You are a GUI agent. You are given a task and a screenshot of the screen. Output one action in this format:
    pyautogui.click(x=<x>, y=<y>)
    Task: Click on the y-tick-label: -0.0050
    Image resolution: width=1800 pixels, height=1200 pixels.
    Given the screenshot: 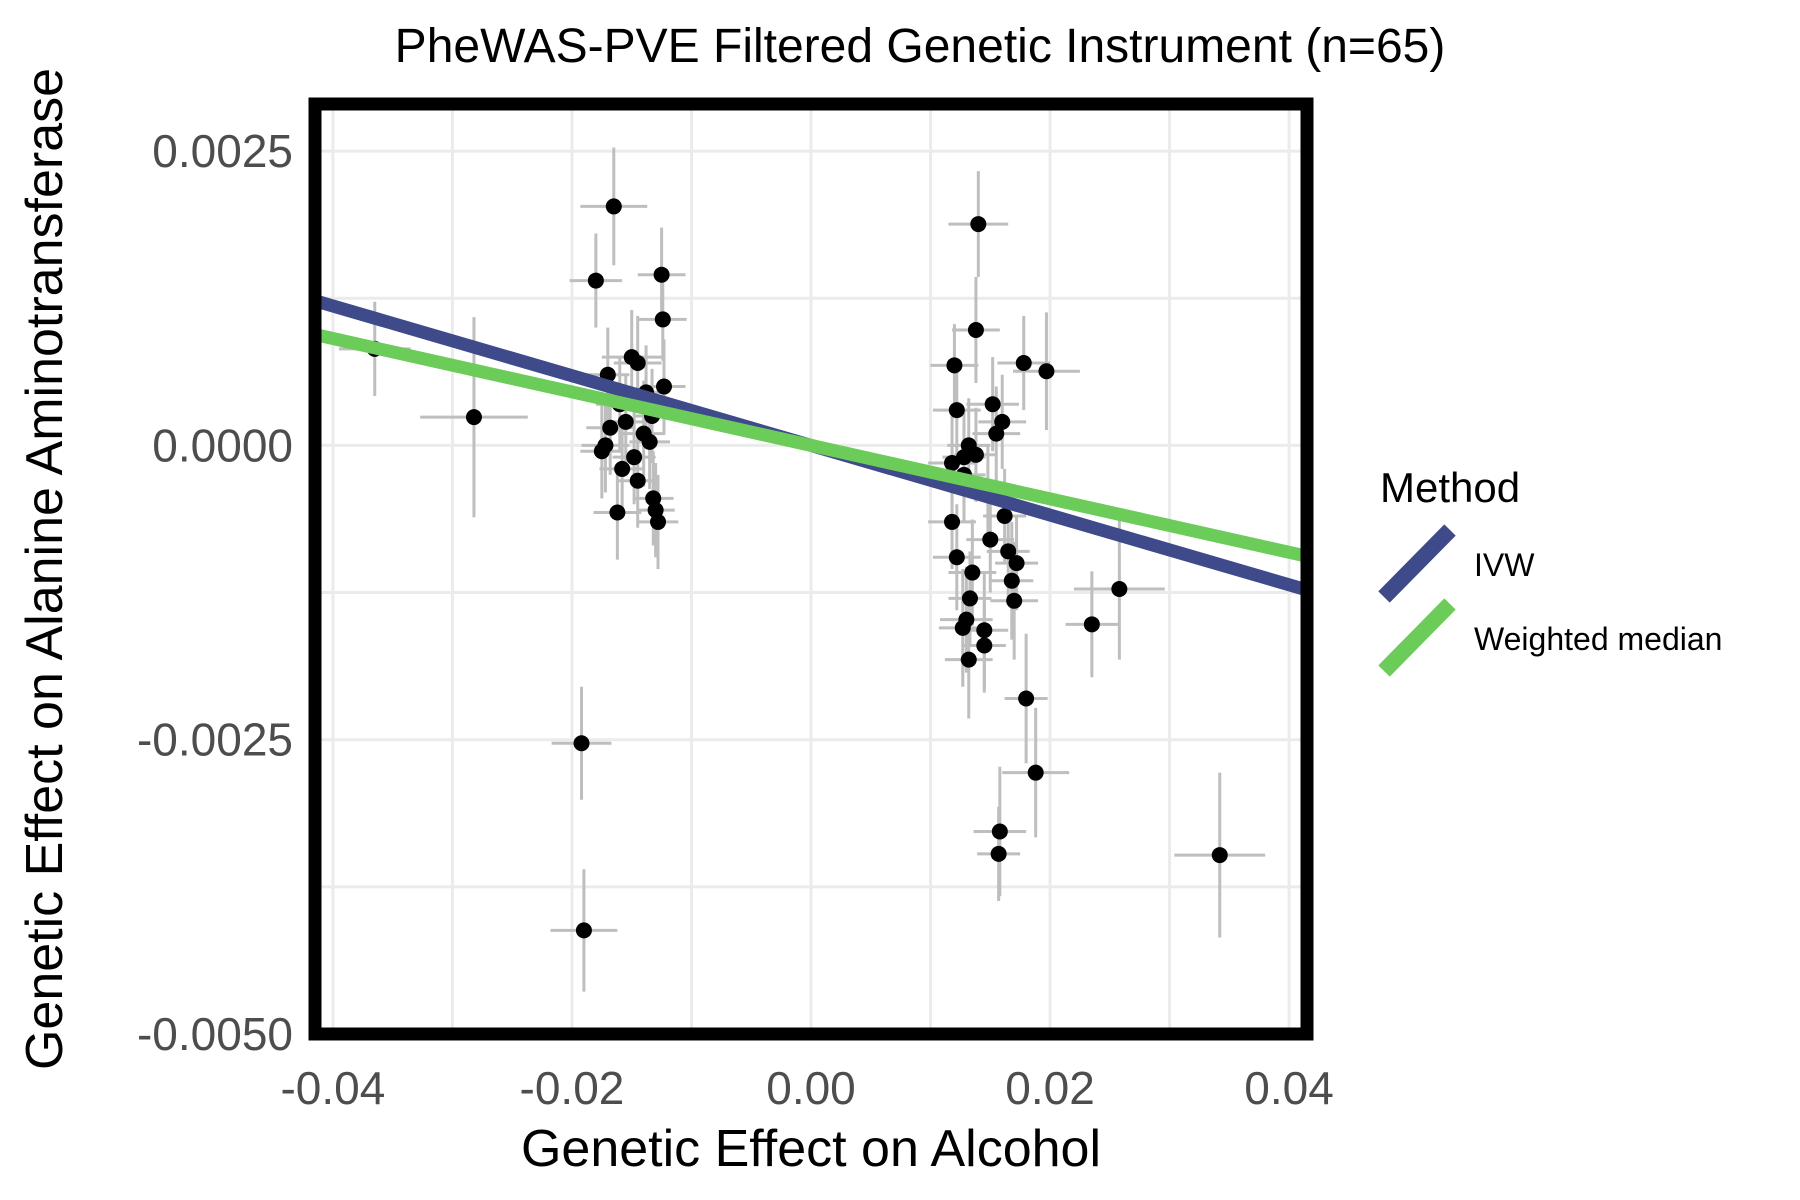 What is the action you would take?
    pyautogui.click(x=215, y=1034)
    